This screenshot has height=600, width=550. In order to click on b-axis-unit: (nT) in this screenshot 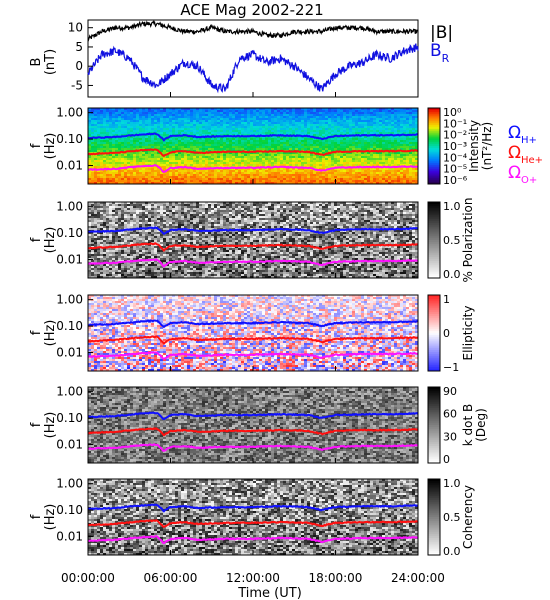, I will do `click(50, 62)`.